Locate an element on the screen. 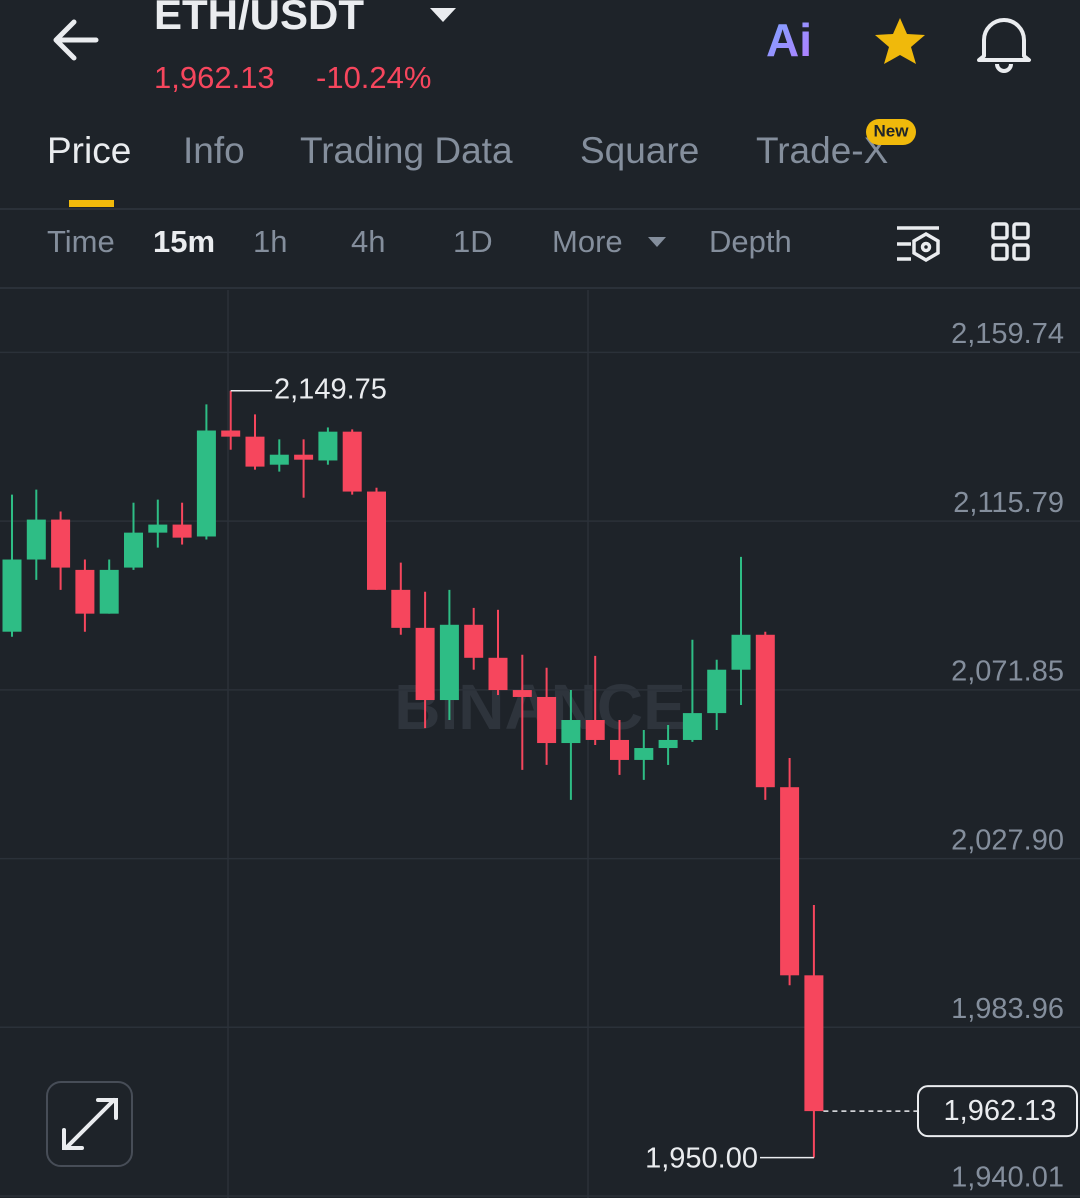 The width and height of the screenshot is (1080, 1198). y-tick-label: 2,027.90 is located at coordinates (1007, 840).